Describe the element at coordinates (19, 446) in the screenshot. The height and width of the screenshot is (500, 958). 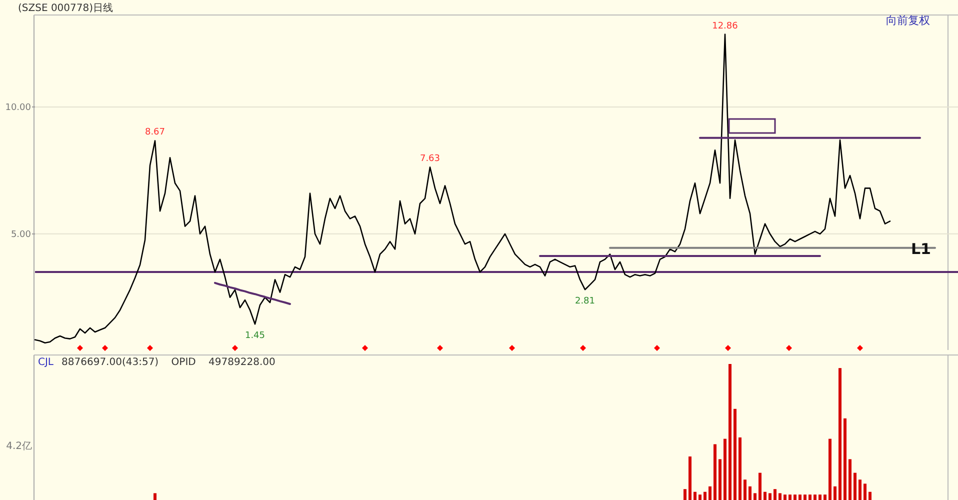
I see `text: 4.2亿` at that location.